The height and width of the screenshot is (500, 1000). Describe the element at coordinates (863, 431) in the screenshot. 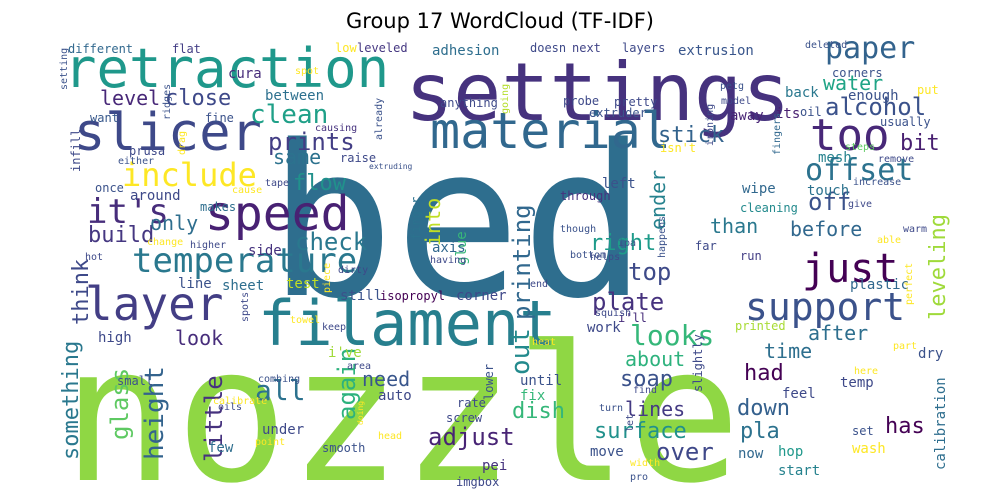

I see `word-set: set` at that location.